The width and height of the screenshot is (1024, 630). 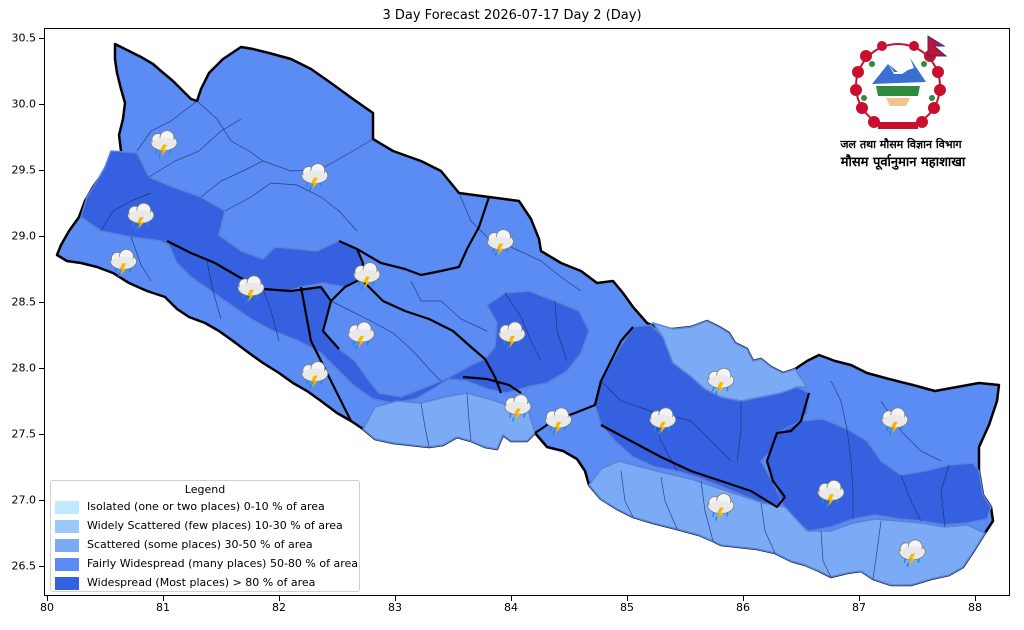 I want to click on scattered-region-south-central, so click(x=449, y=421).